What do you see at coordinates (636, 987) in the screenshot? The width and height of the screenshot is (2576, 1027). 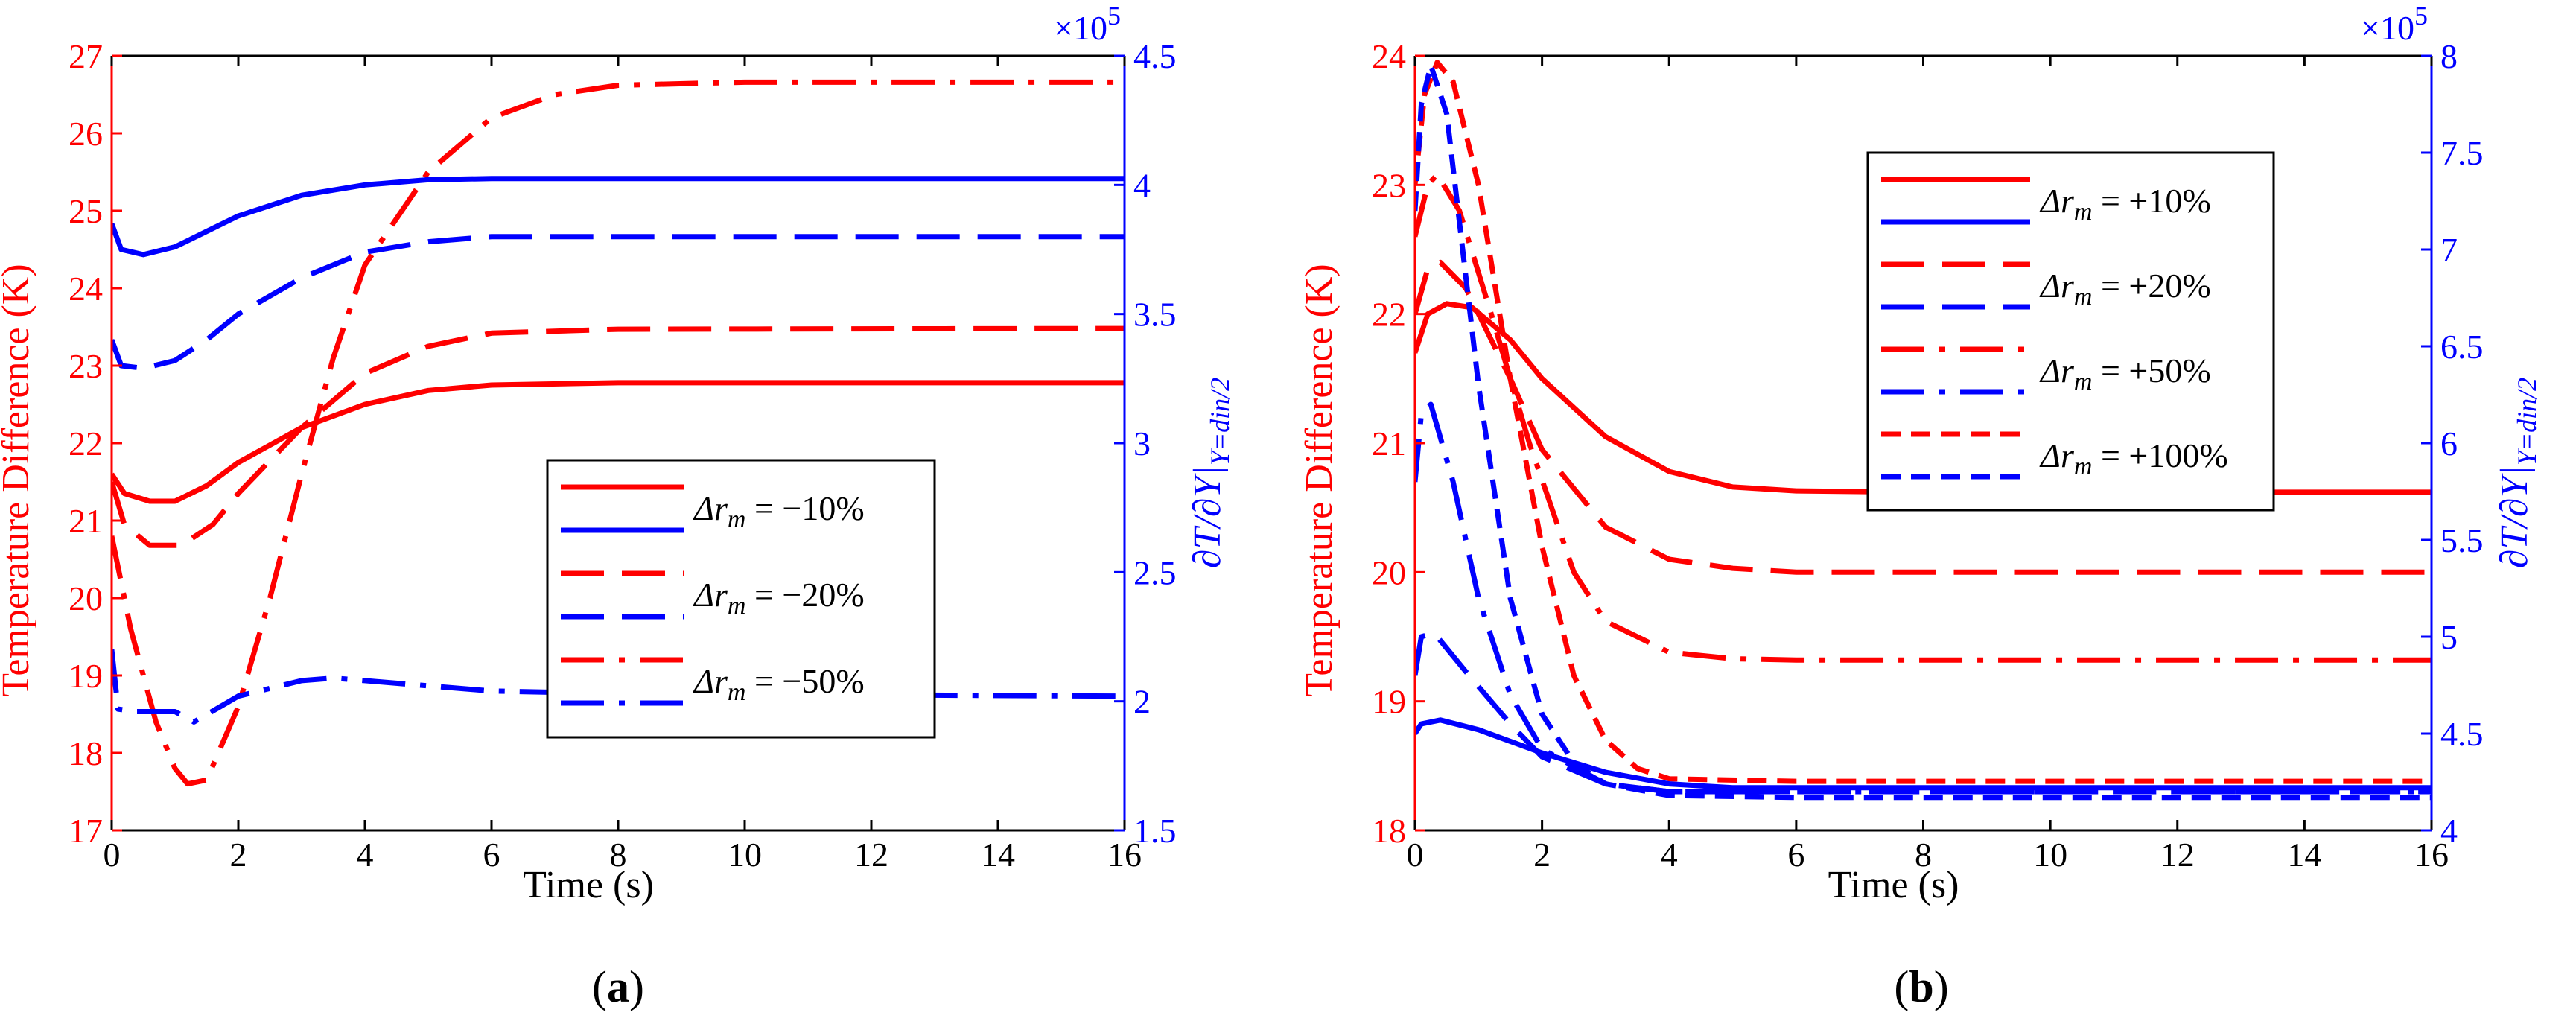 I see `panel-label-close: )` at bounding box center [636, 987].